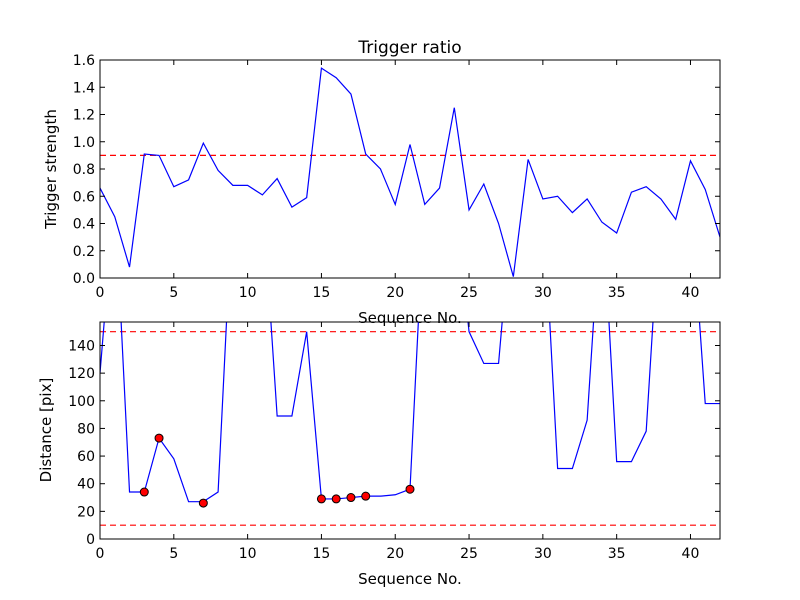 The width and height of the screenshot is (800, 600). What do you see at coordinates (81, 402) in the screenshot?
I see `y-tick-label: 100` at bounding box center [81, 402].